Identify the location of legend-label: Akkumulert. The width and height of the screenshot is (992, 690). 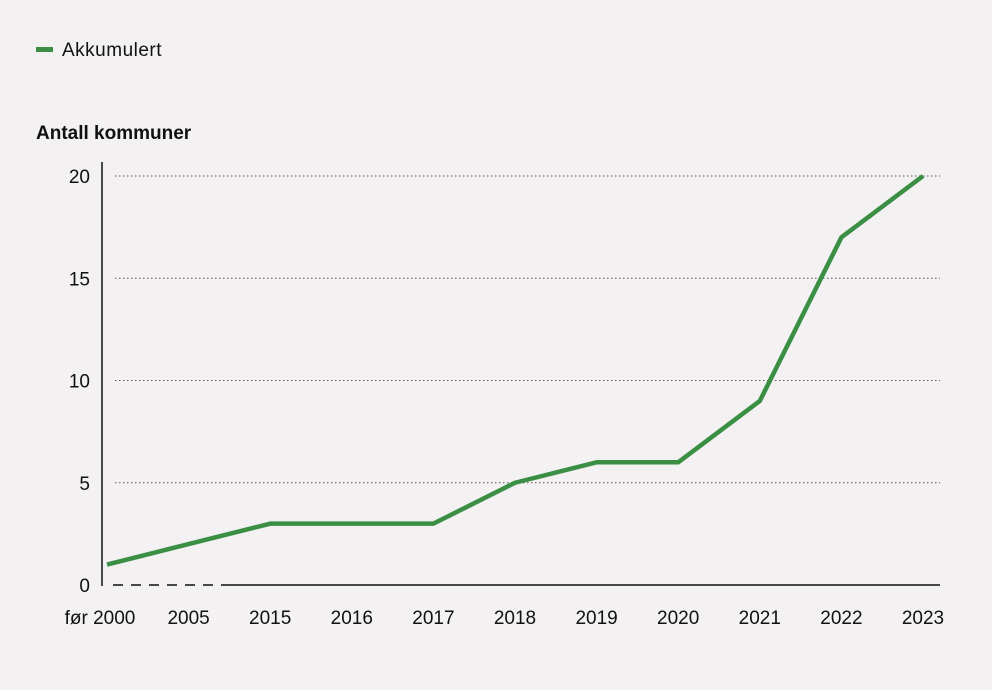
(112, 50).